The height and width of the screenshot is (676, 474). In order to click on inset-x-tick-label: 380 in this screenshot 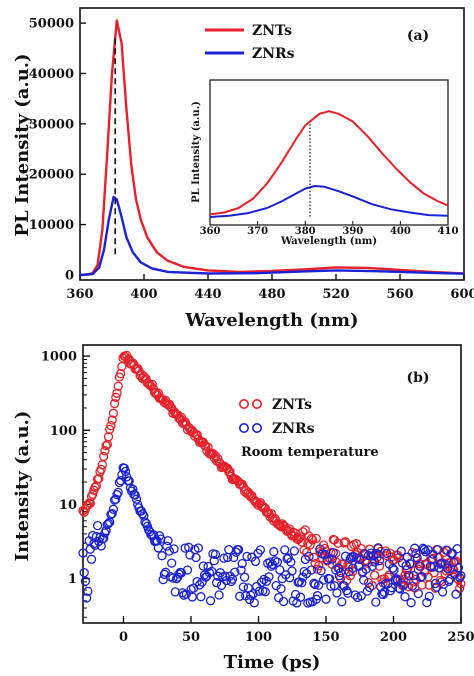, I will do `click(305, 231)`.